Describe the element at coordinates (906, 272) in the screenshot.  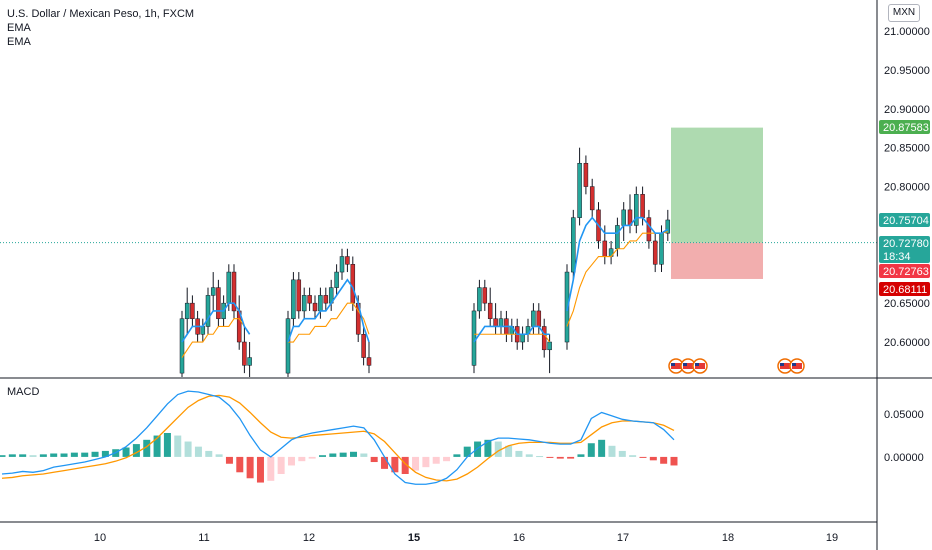
I see `price-badge-label: 20.72763` at that location.